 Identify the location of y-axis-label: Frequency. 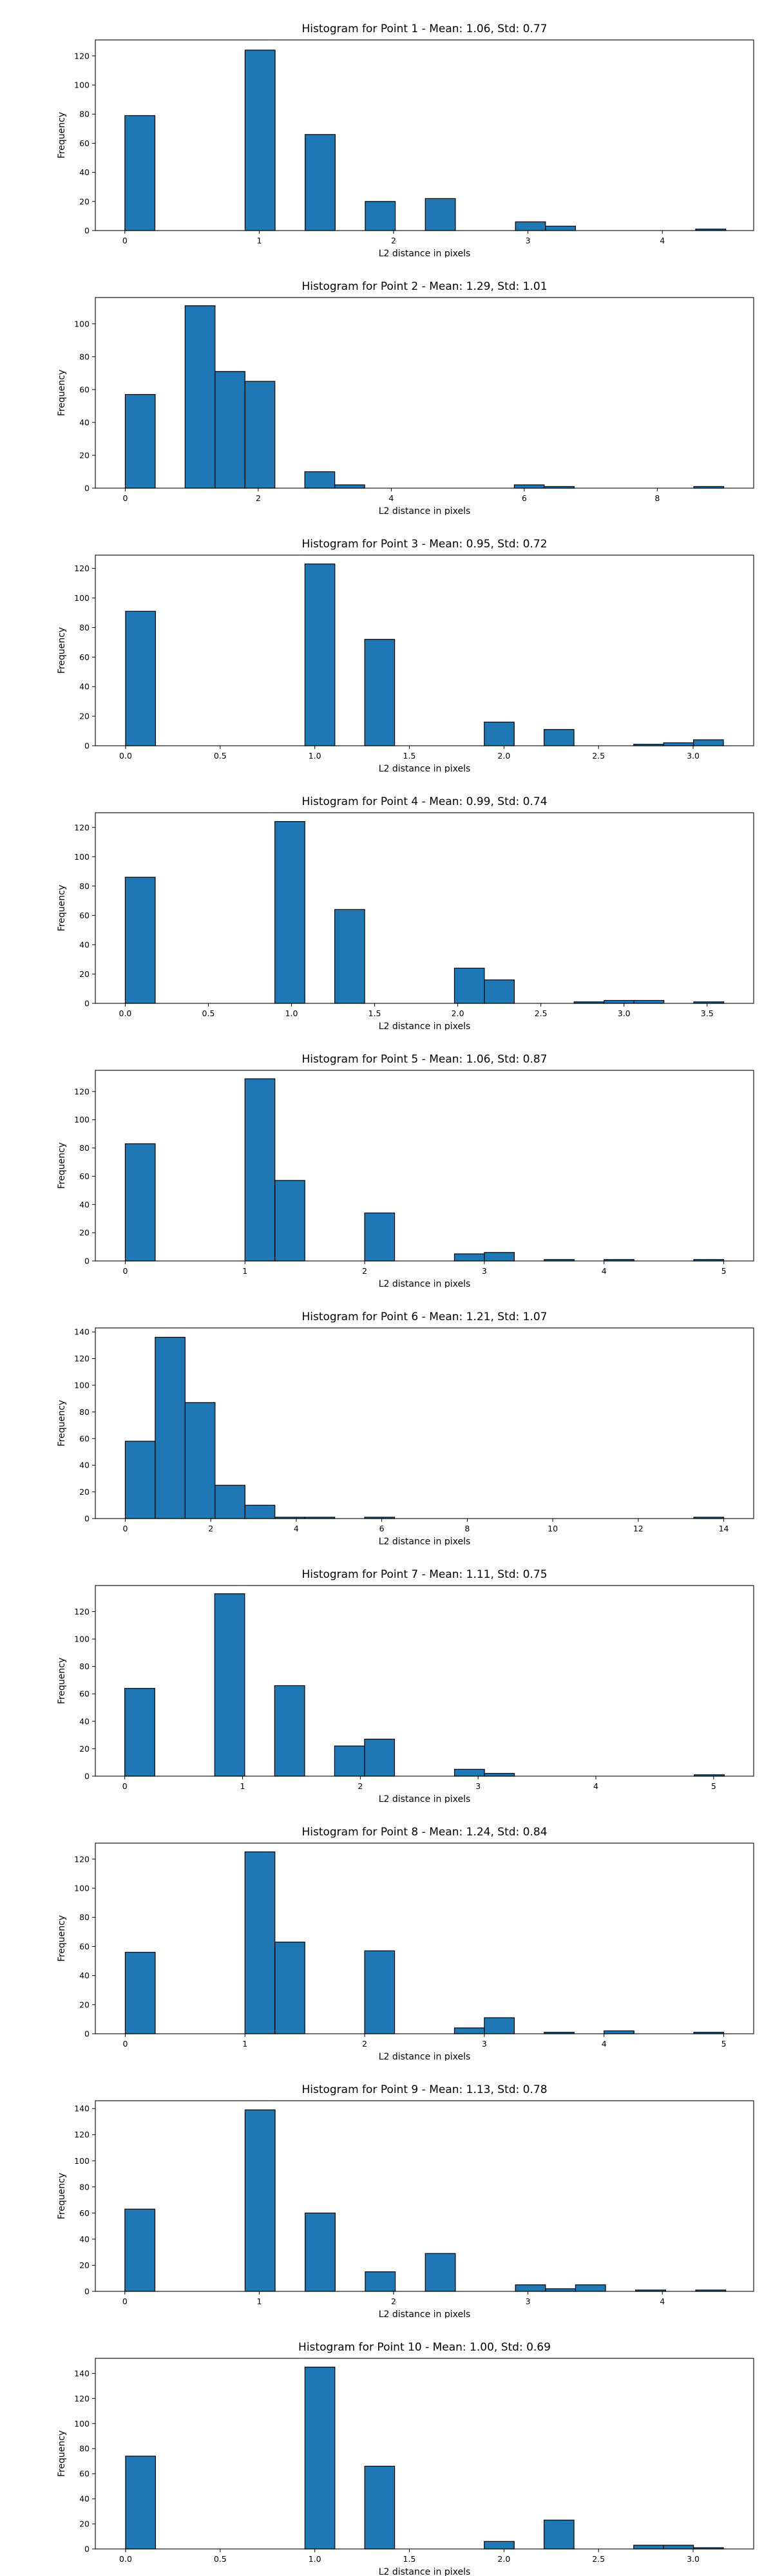
(62, 2454).